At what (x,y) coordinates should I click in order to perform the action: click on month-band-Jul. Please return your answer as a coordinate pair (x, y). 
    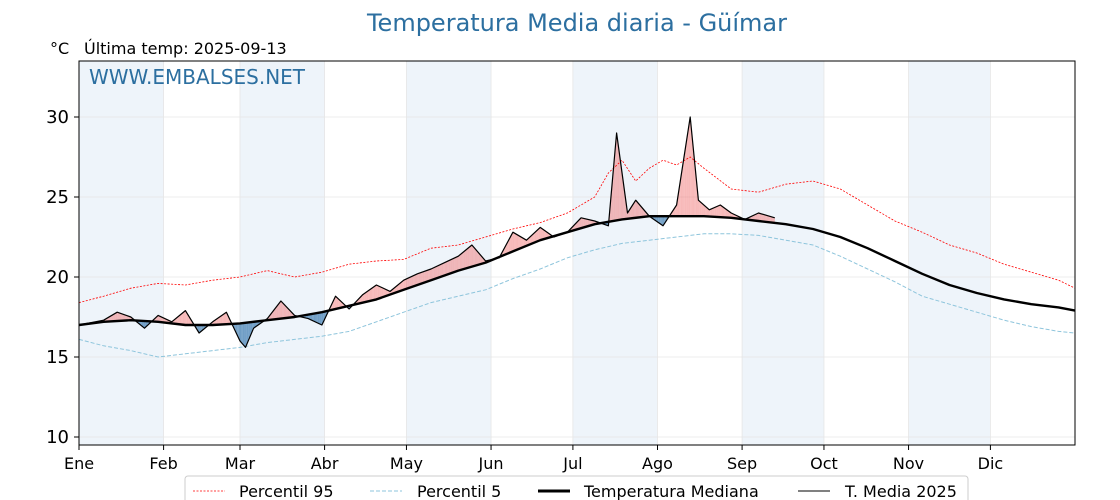
    Looking at the image, I should click on (615, 253).